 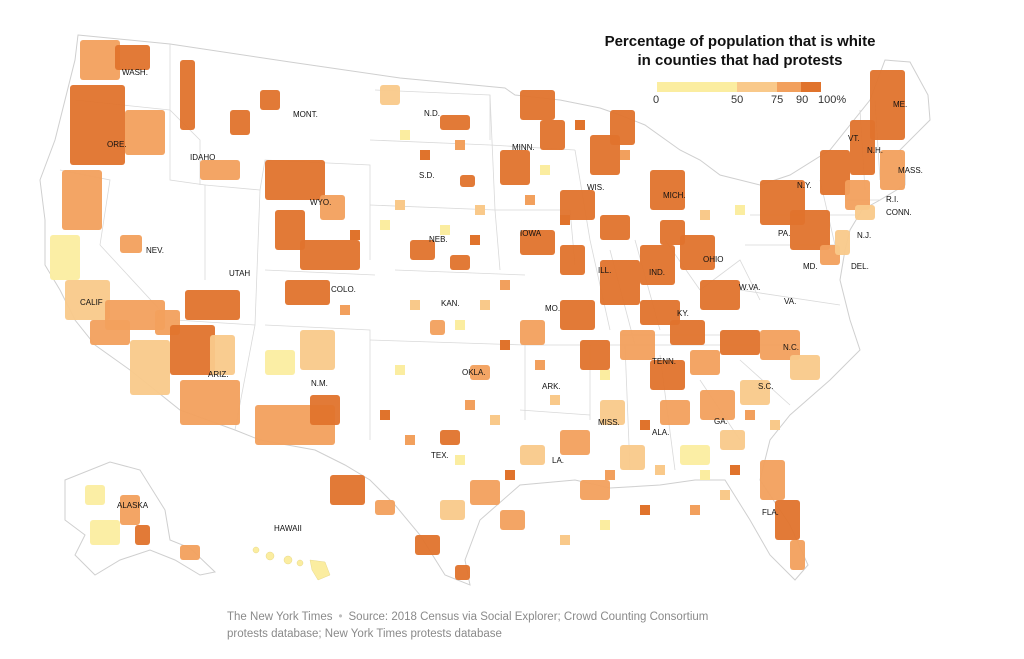 What do you see at coordinates (810, 266) in the screenshot?
I see `state-label-md: MD.` at bounding box center [810, 266].